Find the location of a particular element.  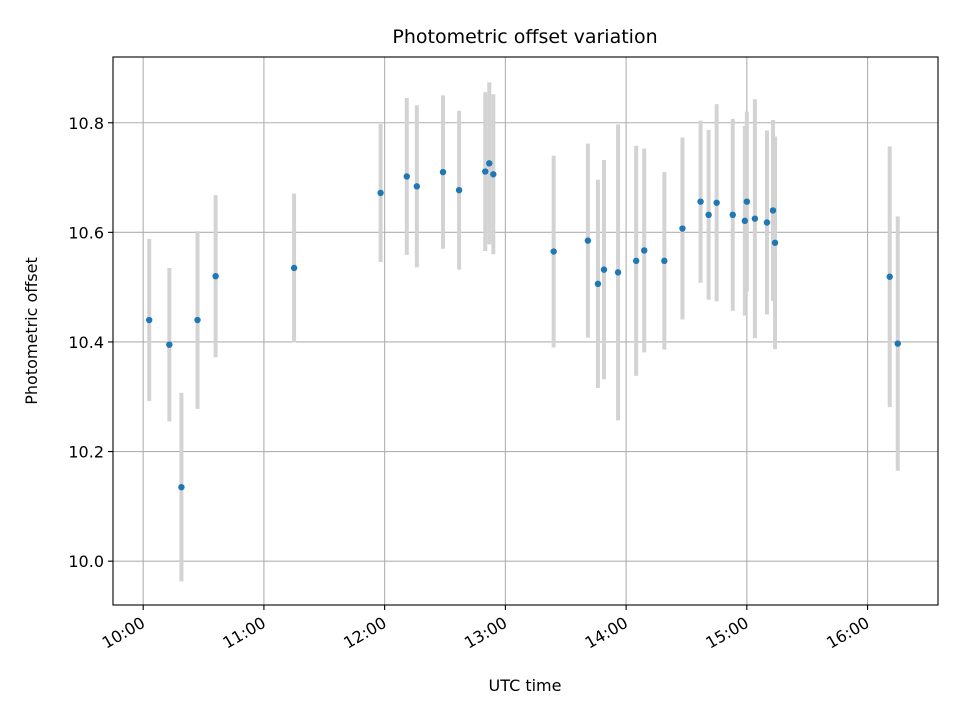

y-tick-label: 10.0 is located at coordinates (86, 561).